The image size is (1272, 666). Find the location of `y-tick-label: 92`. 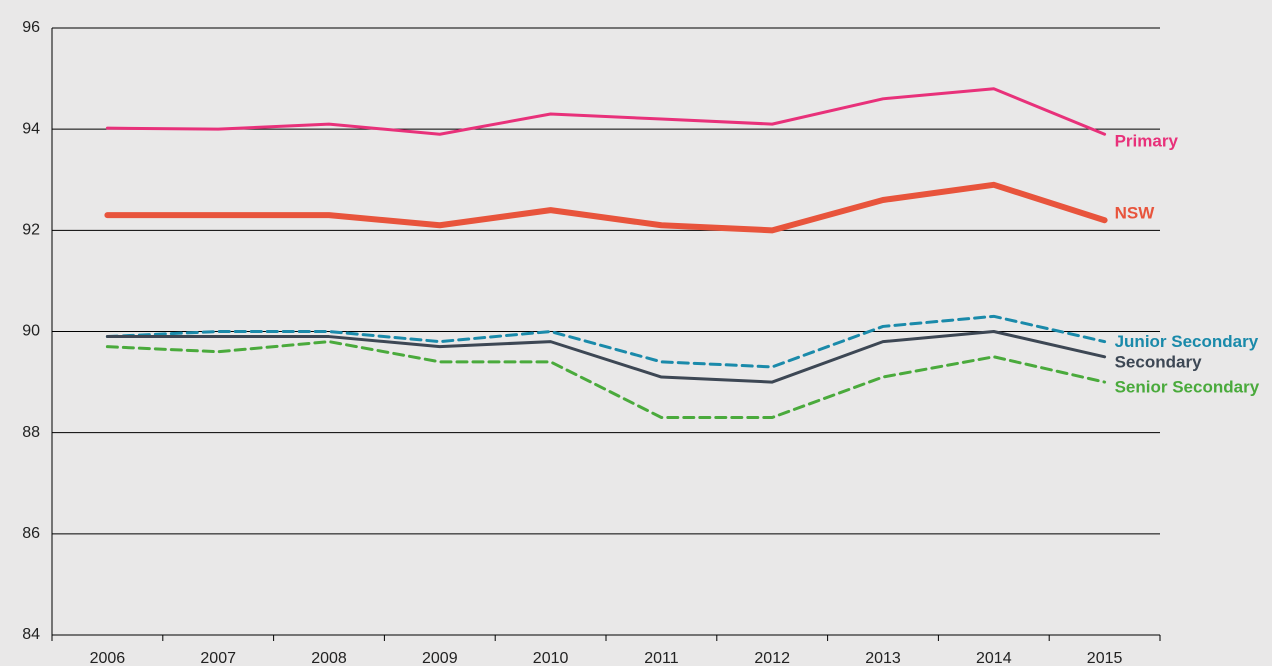

y-tick-label: 92 is located at coordinates (31, 230).